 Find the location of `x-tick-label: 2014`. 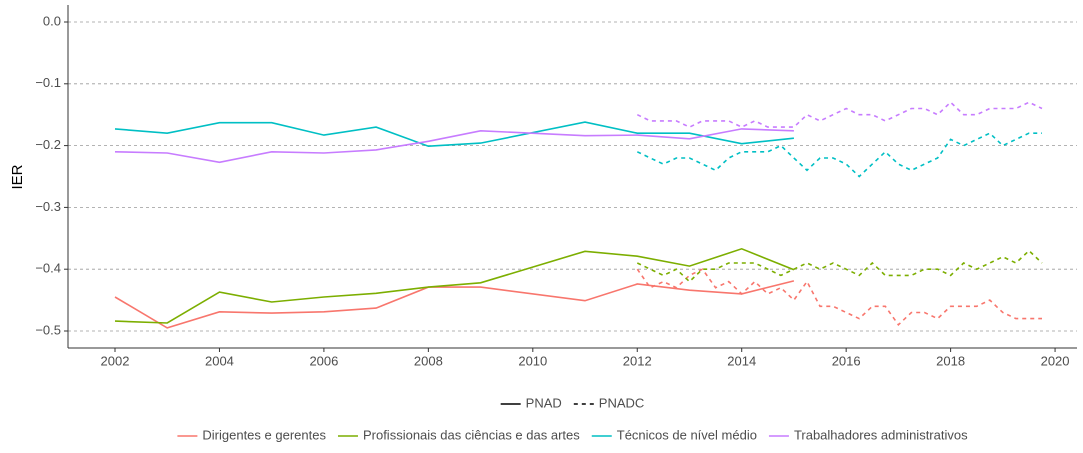

x-tick-label: 2014 is located at coordinates (741, 360).